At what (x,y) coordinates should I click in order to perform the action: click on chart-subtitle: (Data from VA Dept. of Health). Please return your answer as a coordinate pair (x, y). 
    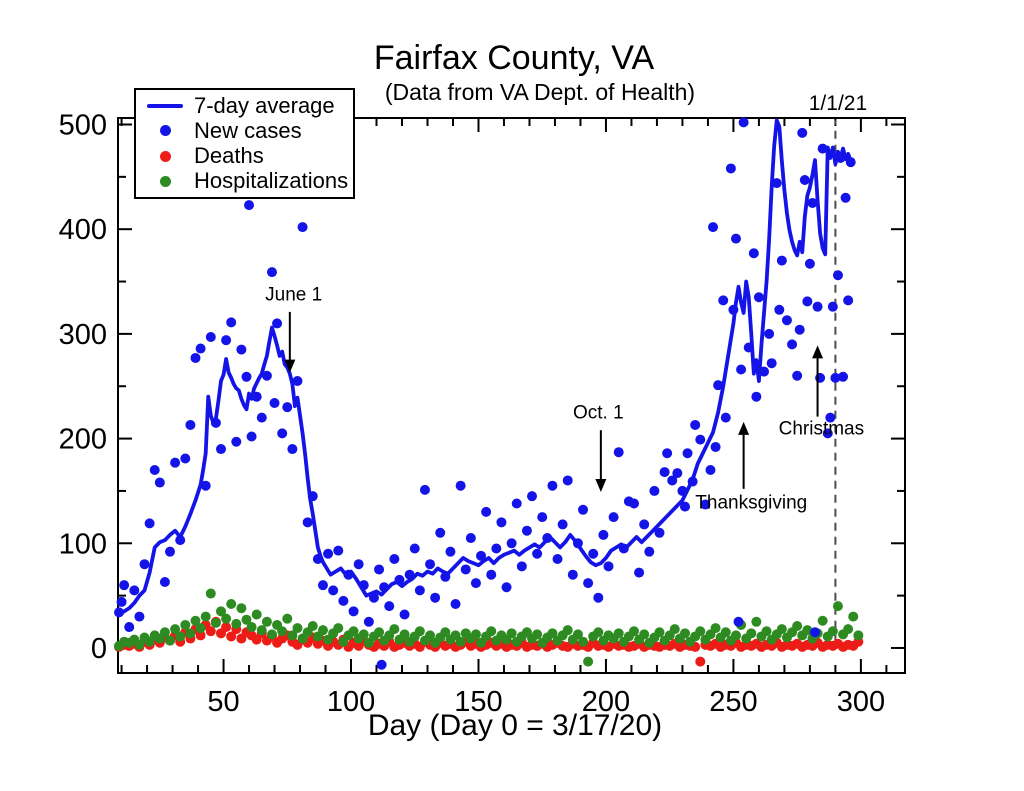
    Looking at the image, I should click on (540, 92).